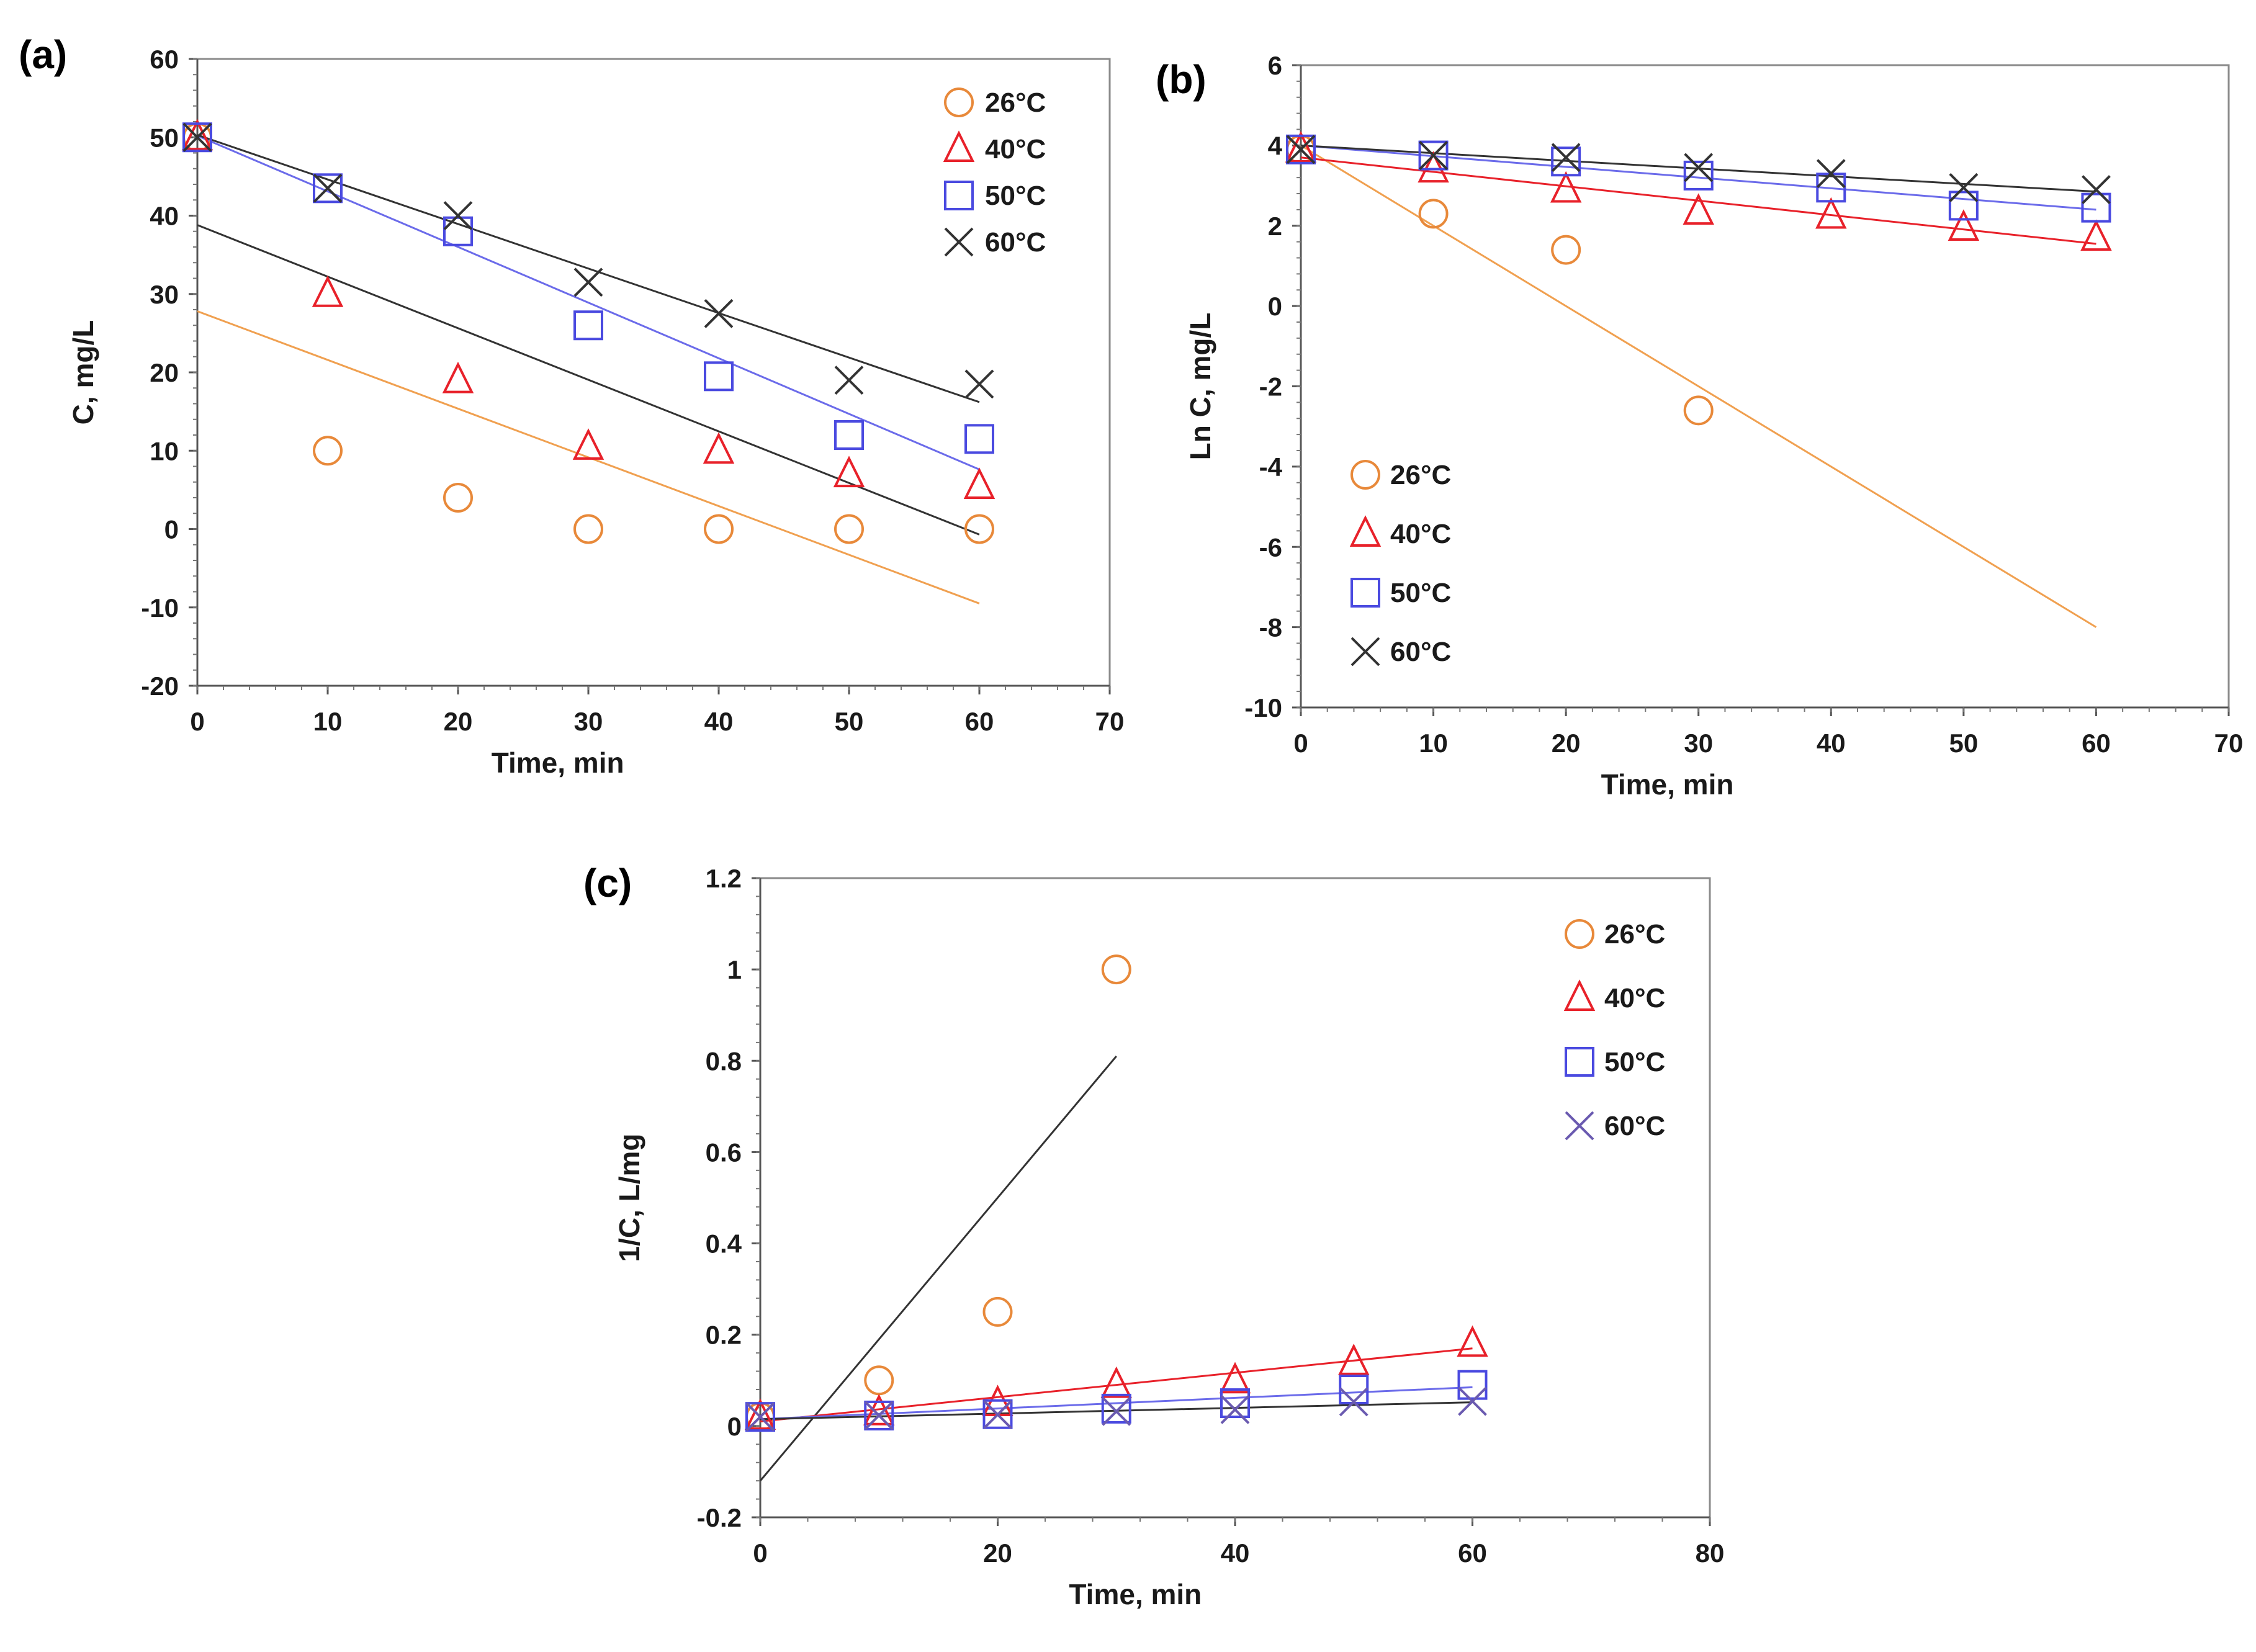 Image resolution: width=2256 pixels, height=1652 pixels. I want to click on y-axis-label: Ln C, mg/L, so click(1200, 386).